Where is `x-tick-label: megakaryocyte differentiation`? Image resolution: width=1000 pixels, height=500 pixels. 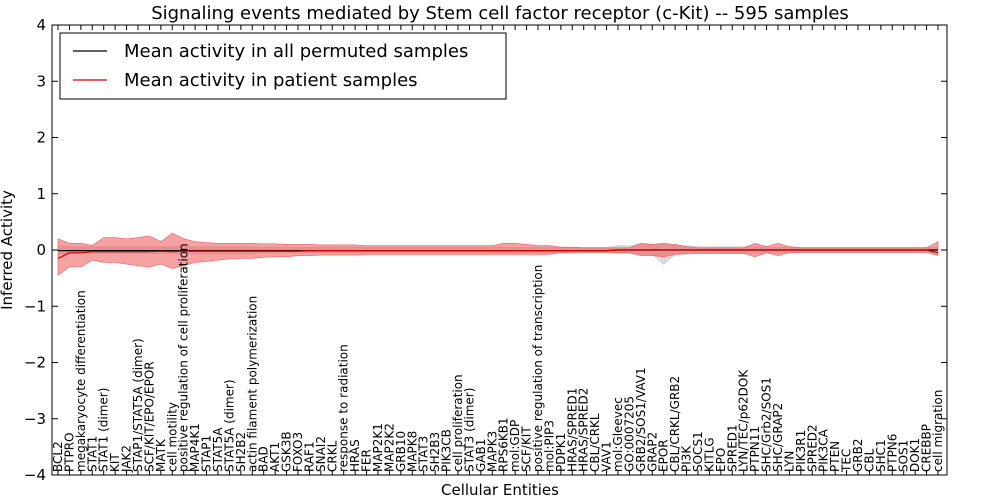
x-tick-label: megakaryocyte differentiation is located at coordinates (81, 381).